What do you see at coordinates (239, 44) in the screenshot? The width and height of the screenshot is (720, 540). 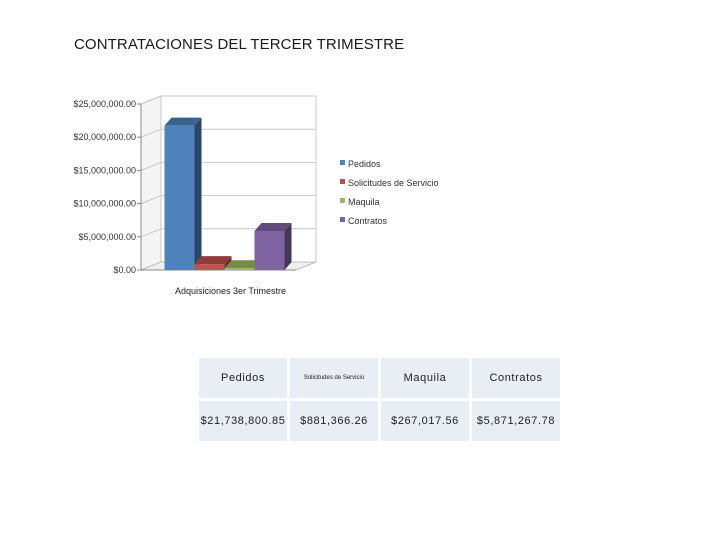 I see `page-title: CONTRATACIONES DEL TERCER TRIMESTRE` at bounding box center [239, 44].